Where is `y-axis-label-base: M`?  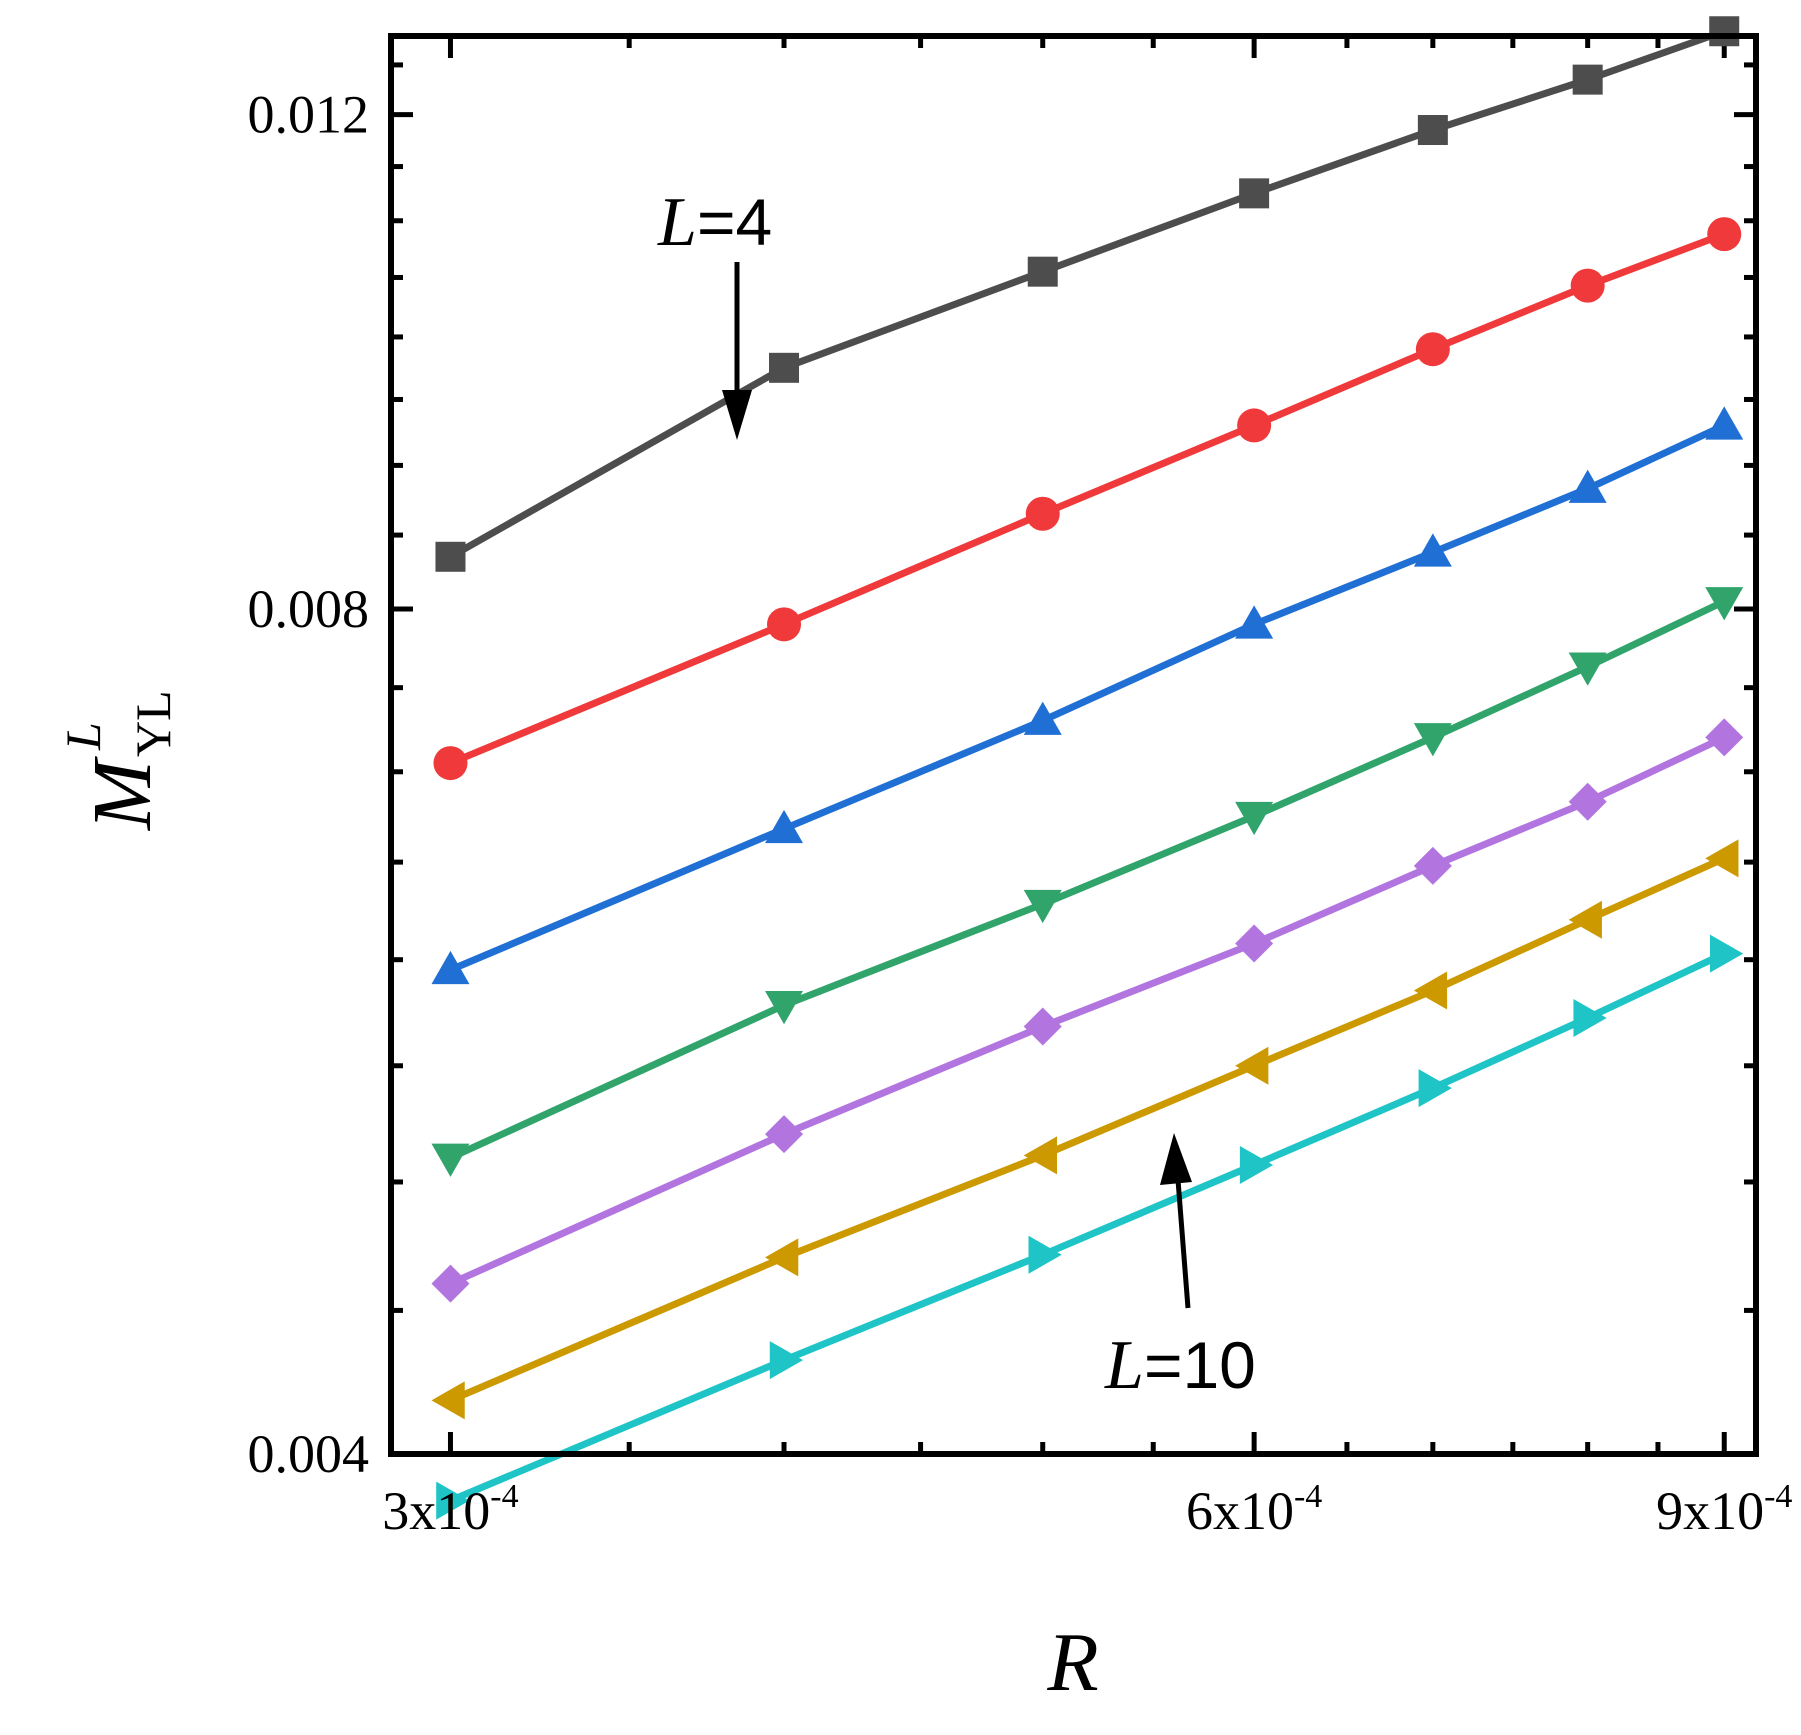
y-axis-label-base: M is located at coordinates (122, 793).